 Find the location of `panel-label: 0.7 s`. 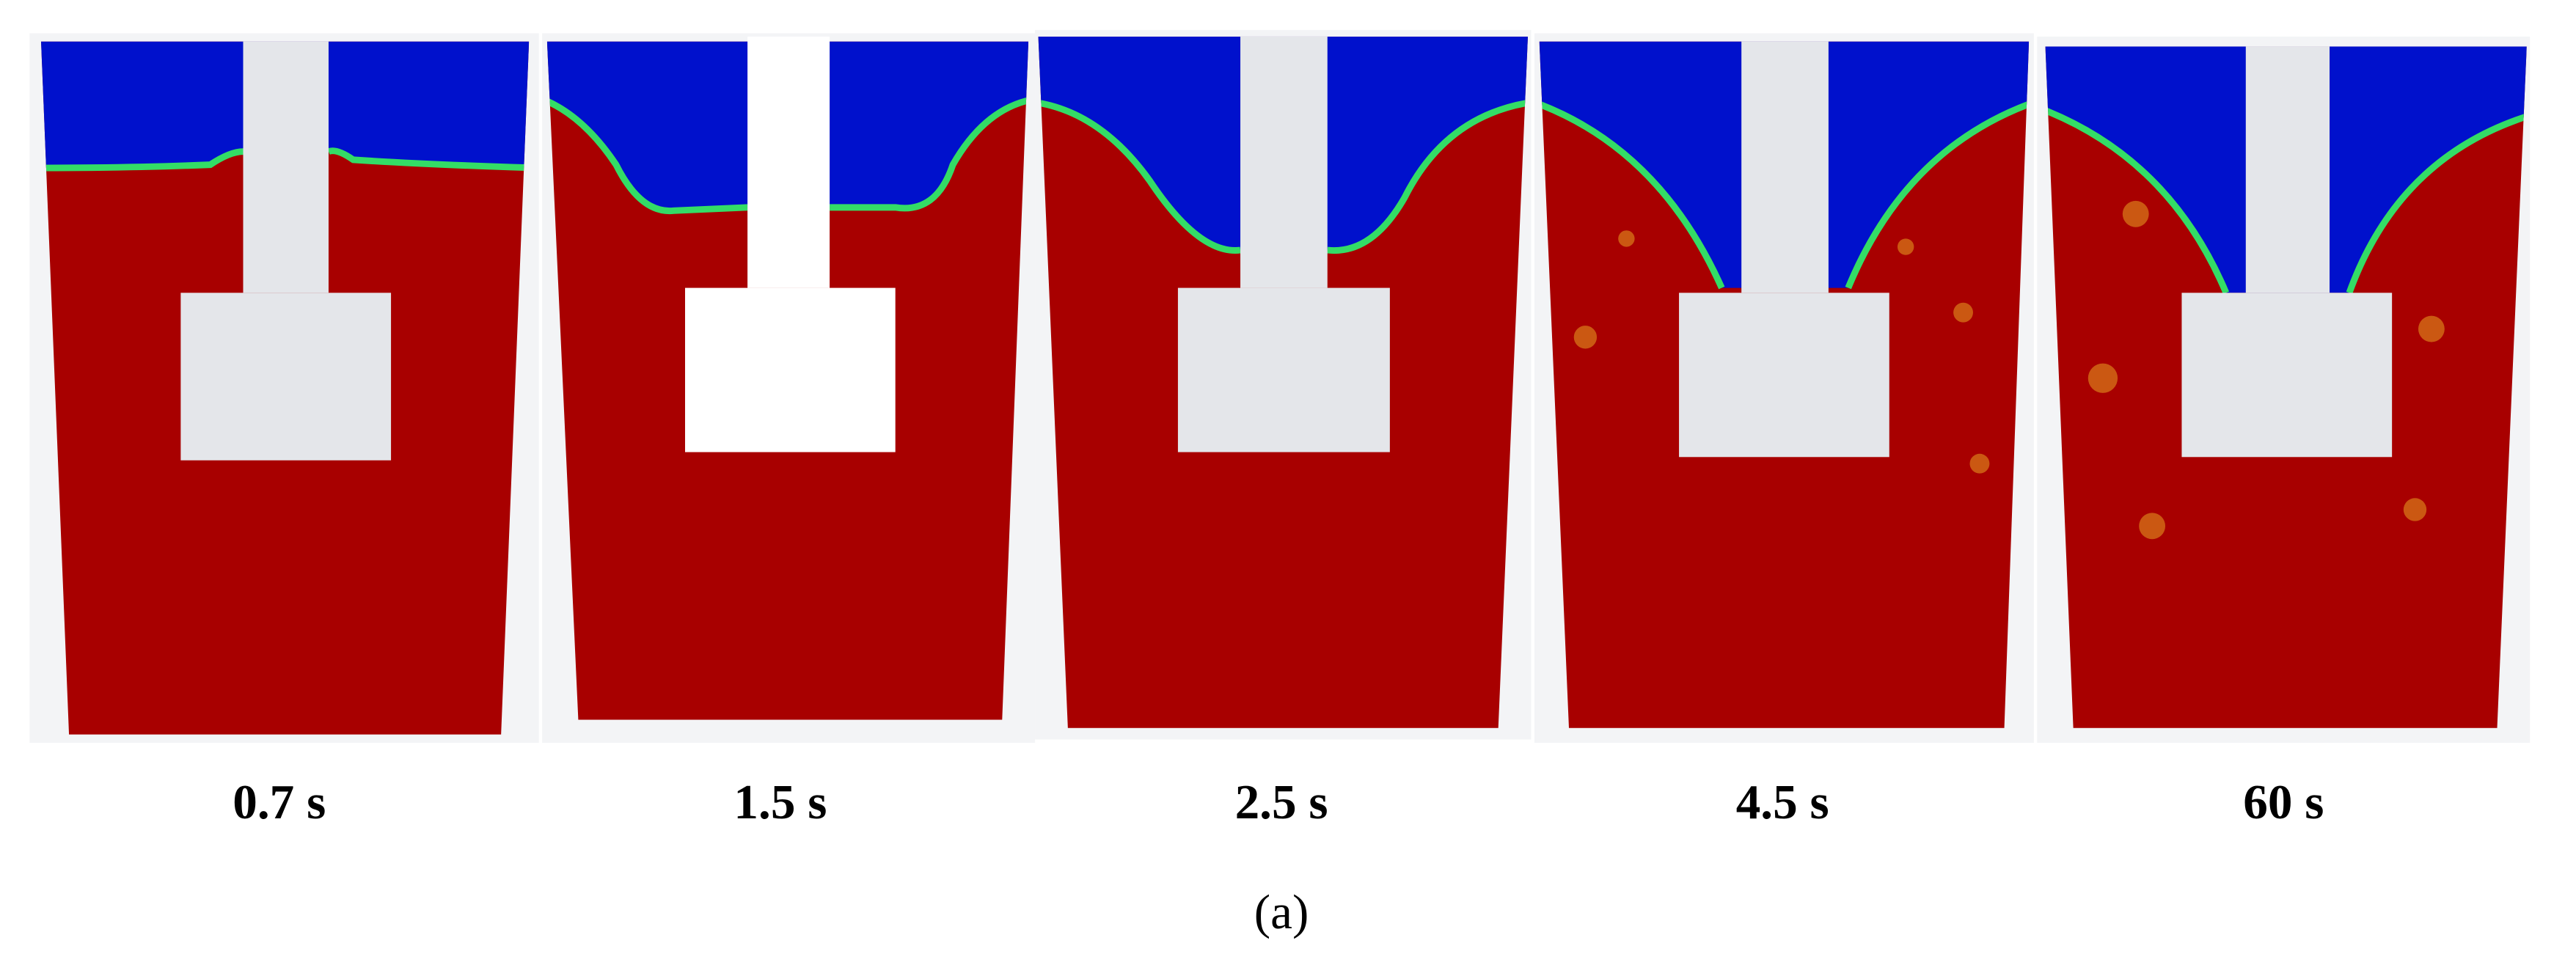

panel-label: 0.7 s is located at coordinates (279, 801).